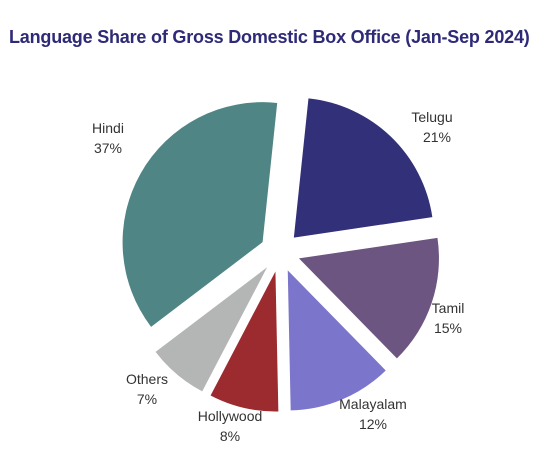  What do you see at coordinates (437, 137) in the screenshot?
I see `slice-value-telugu: 21%` at bounding box center [437, 137].